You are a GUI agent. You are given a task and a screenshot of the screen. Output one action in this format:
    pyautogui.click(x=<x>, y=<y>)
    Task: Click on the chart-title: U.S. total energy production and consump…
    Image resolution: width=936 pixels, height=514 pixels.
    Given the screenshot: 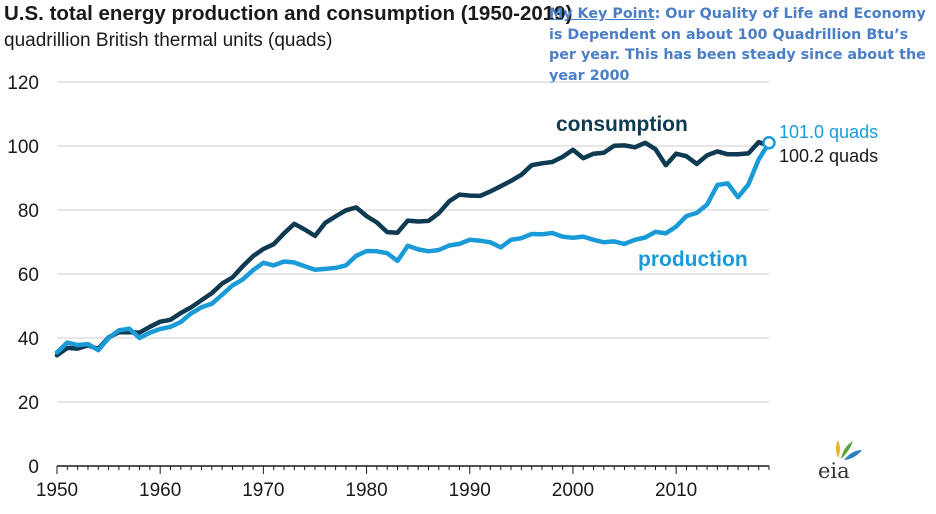 What is the action you would take?
    pyautogui.click(x=288, y=13)
    